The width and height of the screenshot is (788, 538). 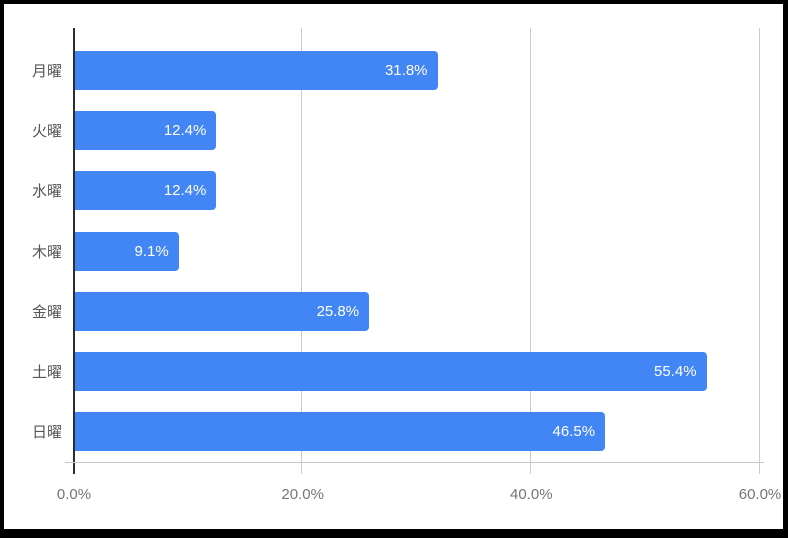 I want to click on x-tick-label: 60.0%, so click(x=760, y=494).